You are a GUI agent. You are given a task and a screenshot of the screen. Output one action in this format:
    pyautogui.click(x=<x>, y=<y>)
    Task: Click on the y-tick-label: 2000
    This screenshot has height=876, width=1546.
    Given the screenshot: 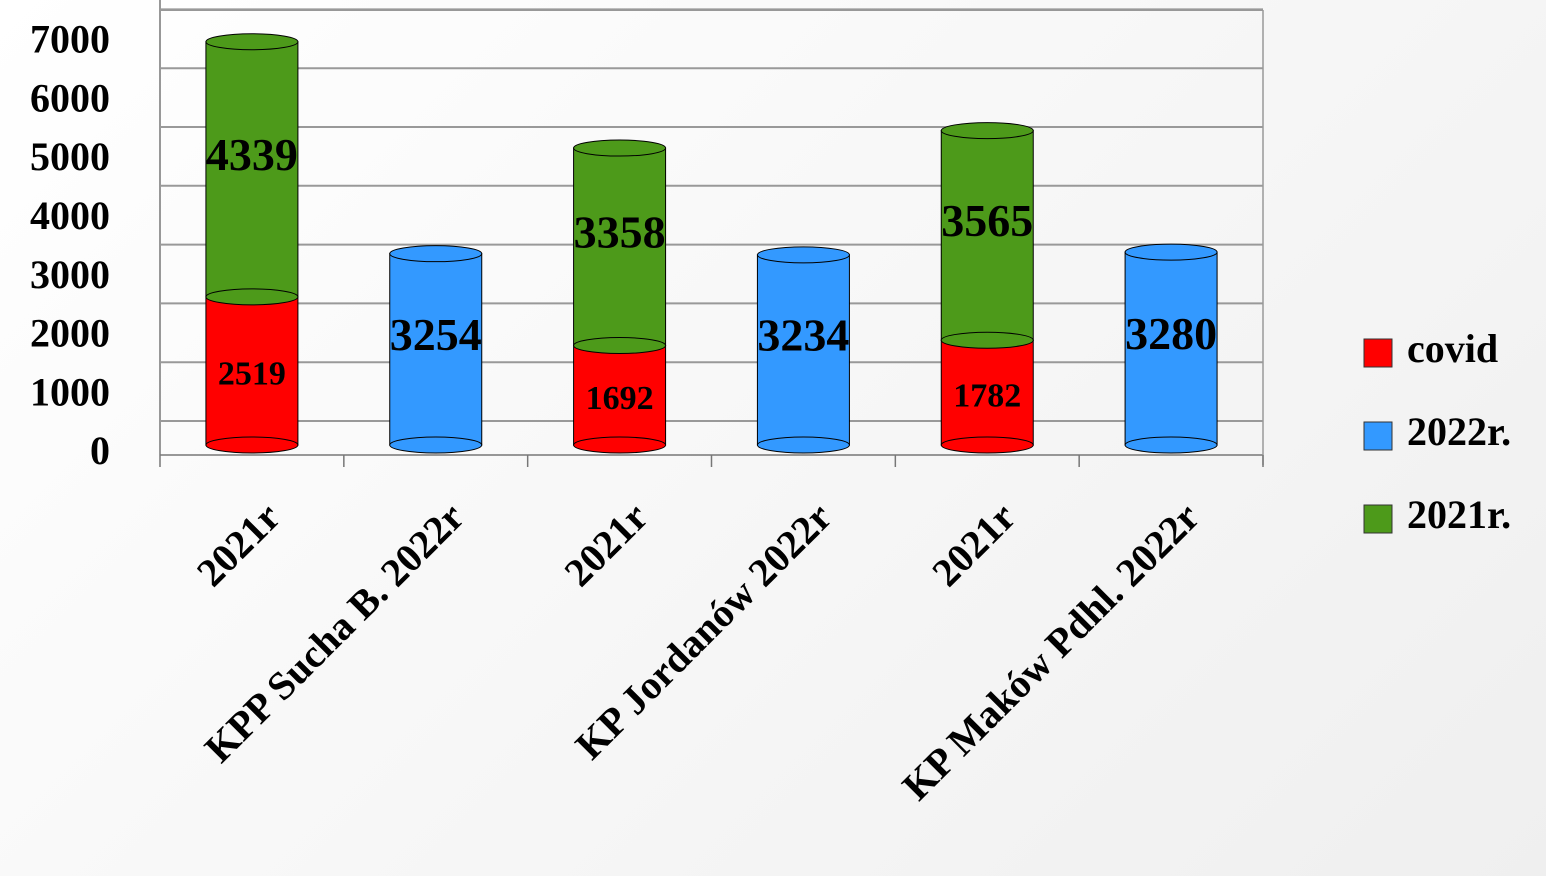 What is the action you would take?
    pyautogui.click(x=70, y=333)
    